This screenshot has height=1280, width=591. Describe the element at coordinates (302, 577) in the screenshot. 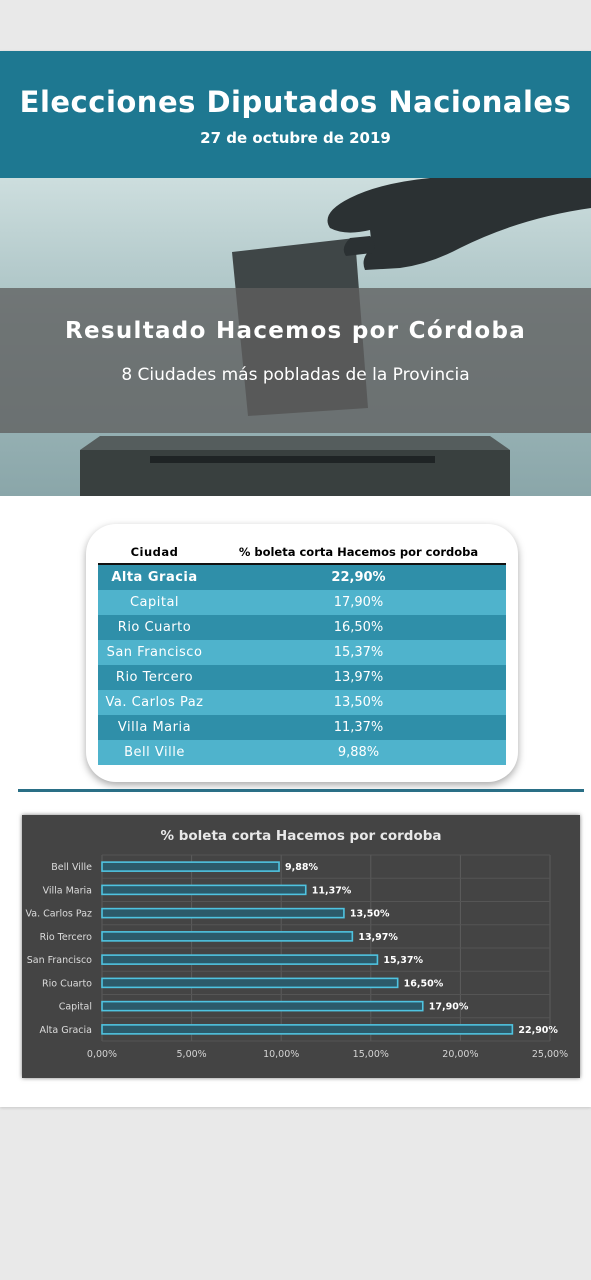

I see `table-row: Alta Gracia 22,90%` at that location.